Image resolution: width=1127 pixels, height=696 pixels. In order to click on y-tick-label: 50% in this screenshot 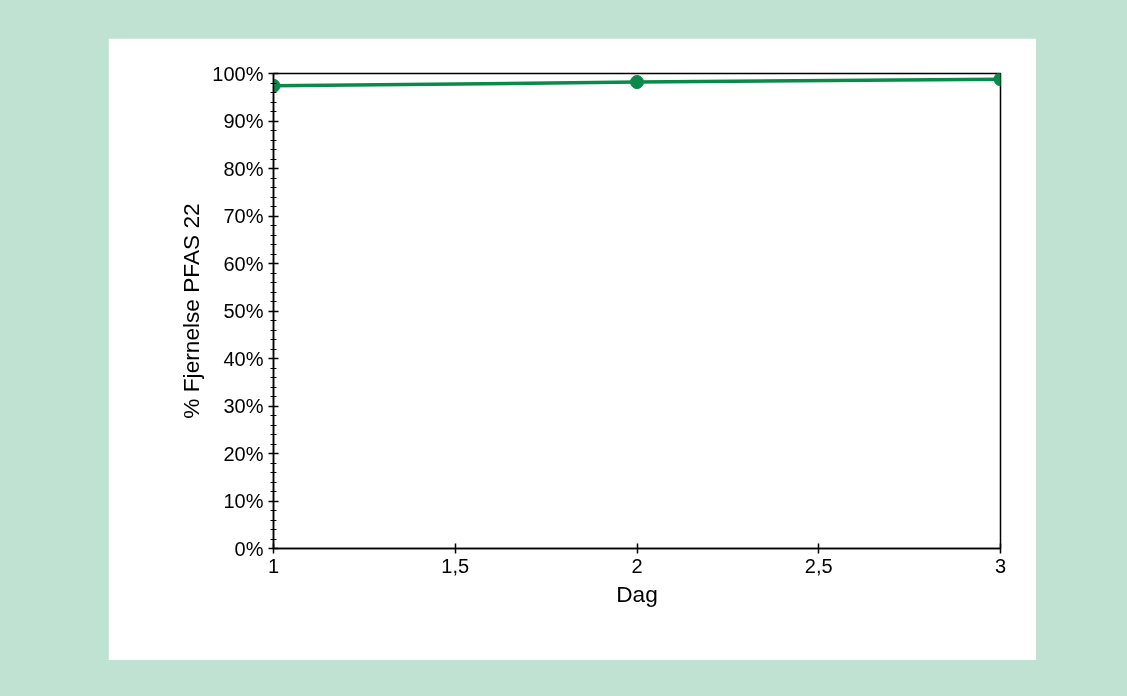, I will do `click(243, 311)`.